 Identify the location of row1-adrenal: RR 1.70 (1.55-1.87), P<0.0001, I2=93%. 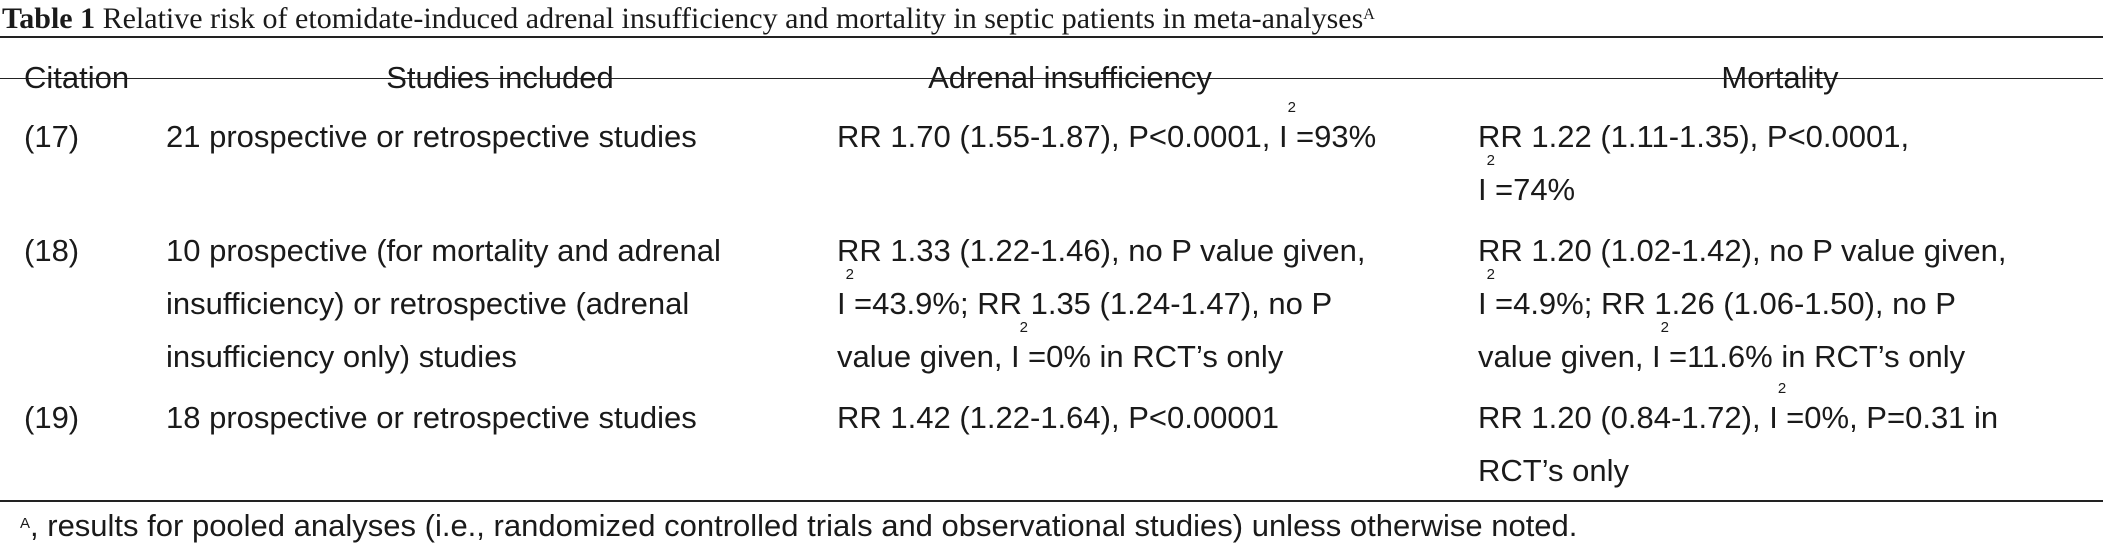
(1107, 126).